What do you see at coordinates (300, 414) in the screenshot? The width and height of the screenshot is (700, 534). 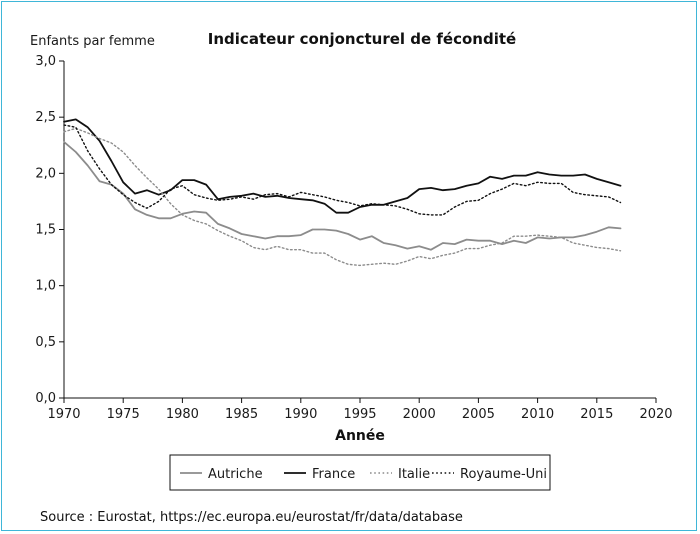 I see `x-tick-label: 1990` at bounding box center [300, 414].